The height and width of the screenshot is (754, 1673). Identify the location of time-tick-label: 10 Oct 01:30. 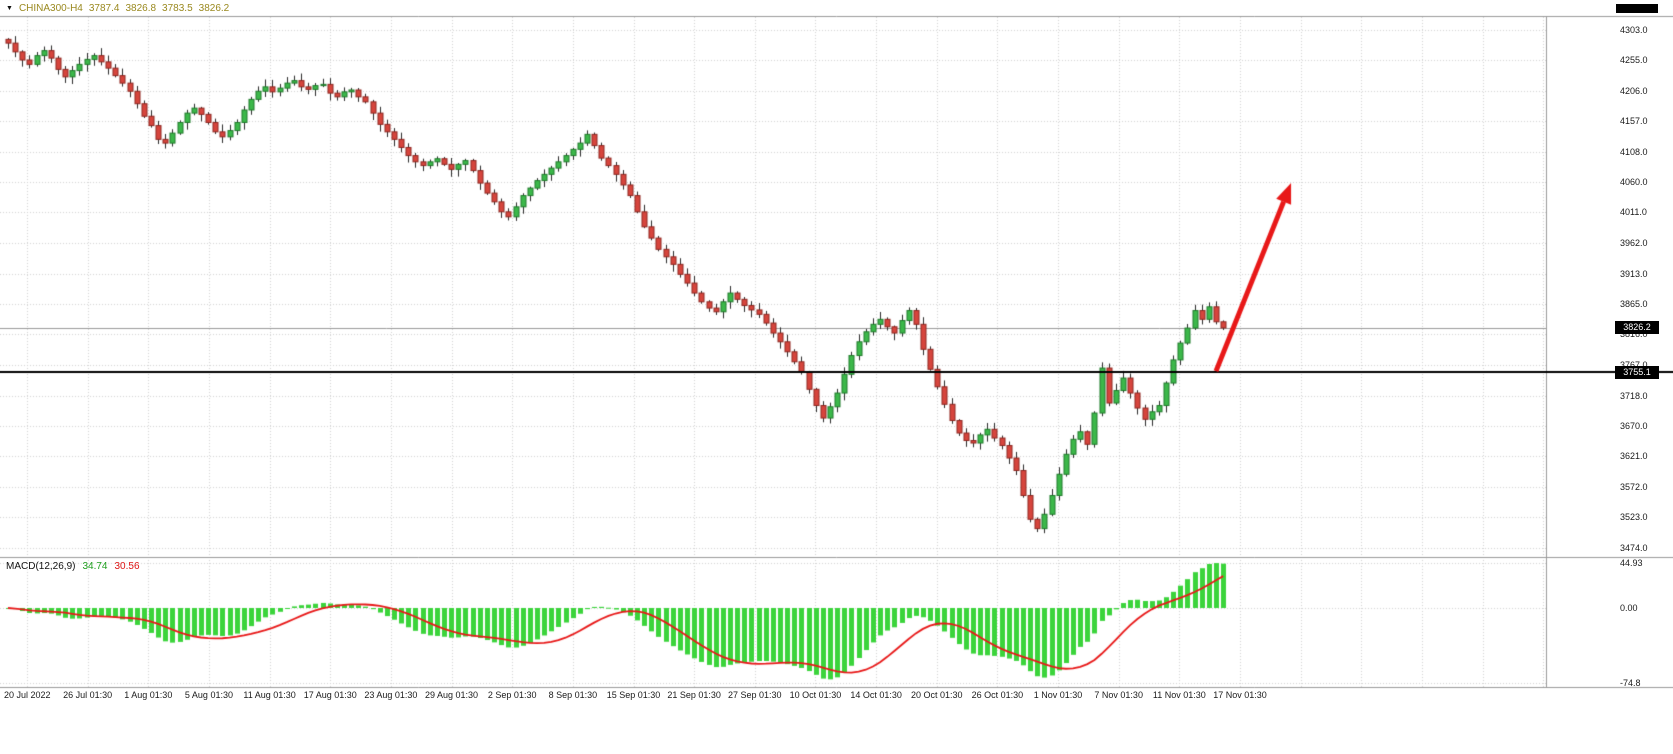
(815, 695).